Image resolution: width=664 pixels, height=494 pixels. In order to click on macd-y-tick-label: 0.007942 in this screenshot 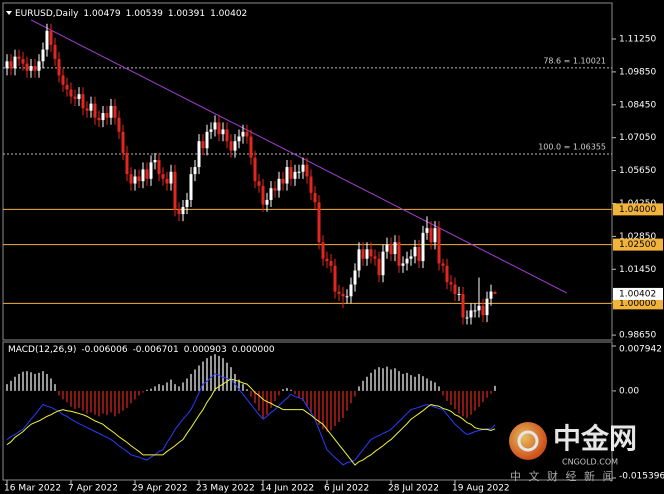, I will do `click(640, 350)`.